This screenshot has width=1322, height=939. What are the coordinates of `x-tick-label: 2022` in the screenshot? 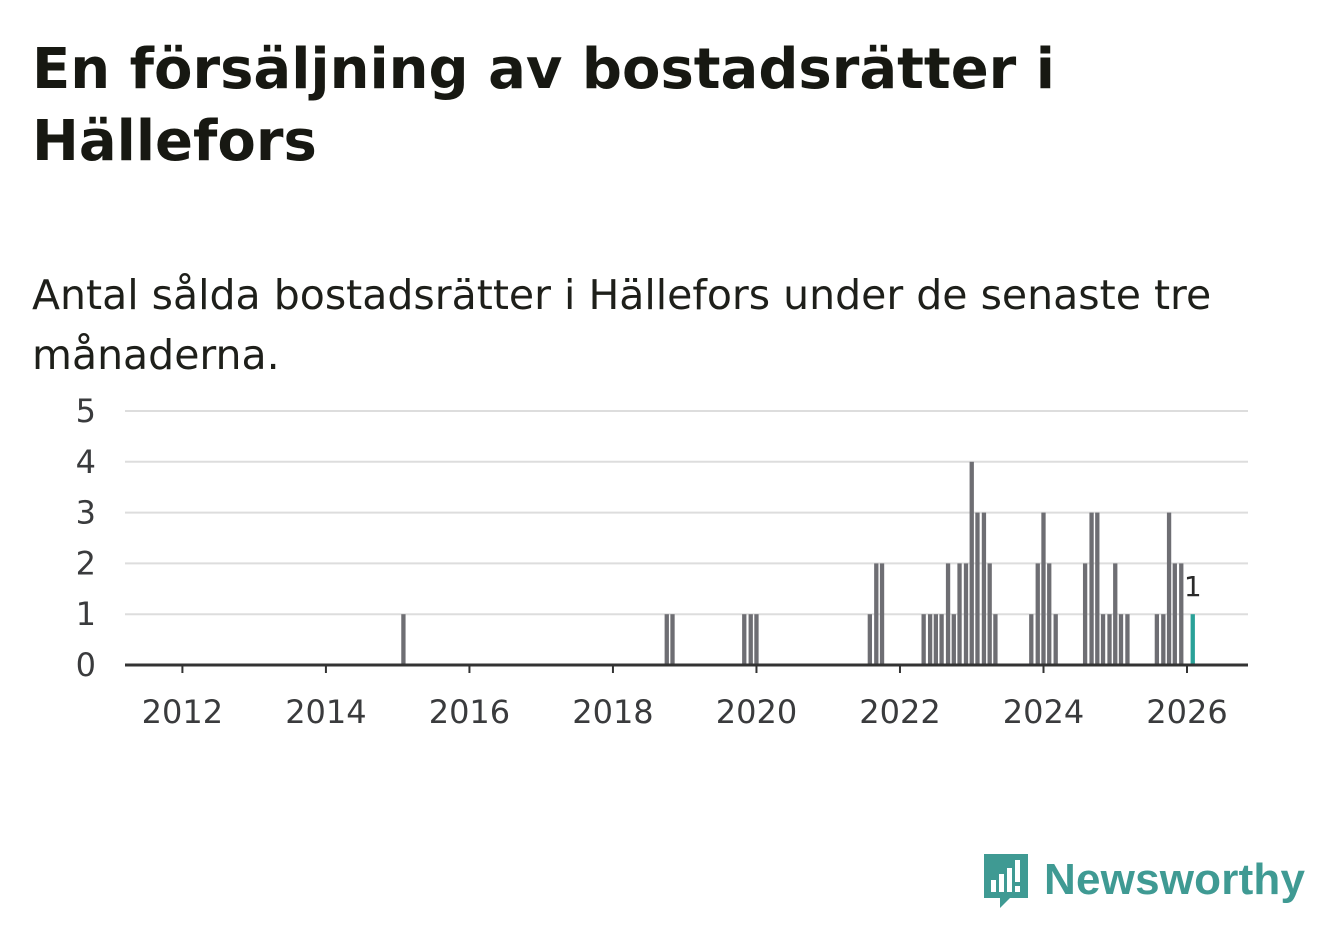 It's located at (899, 712).